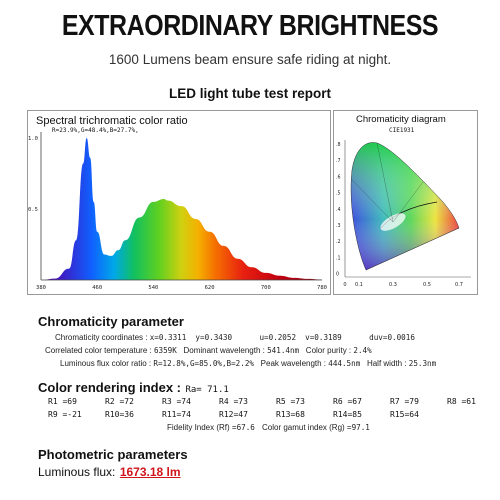 The width and height of the screenshot is (500, 500). I want to click on cie-x-tick: 0.1, so click(359, 285).